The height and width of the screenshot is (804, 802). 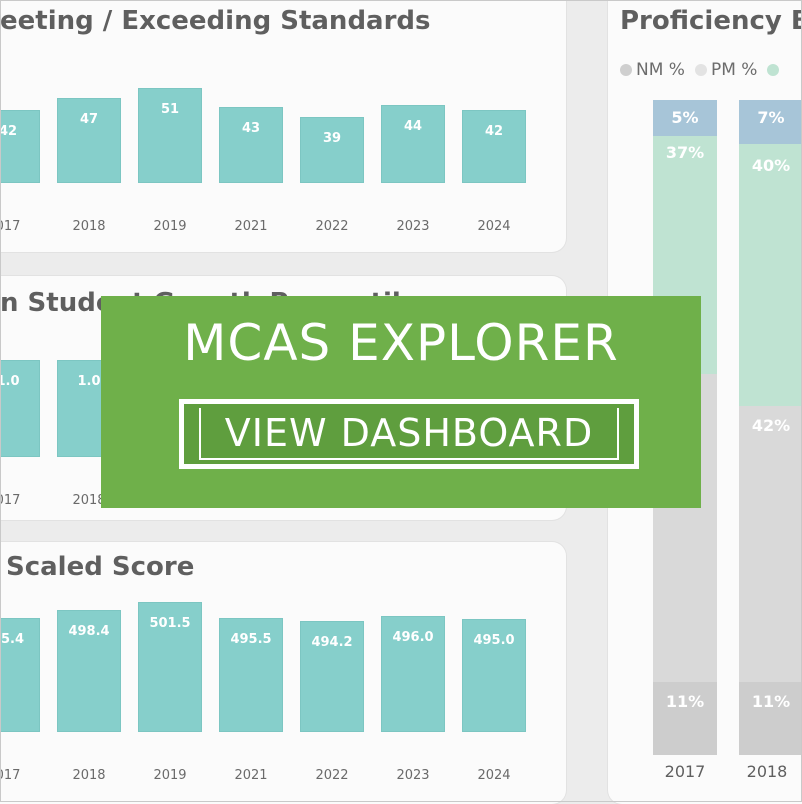 What do you see at coordinates (12, 639) in the screenshot?
I see `bar-value-label: 95.4` at bounding box center [12, 639].